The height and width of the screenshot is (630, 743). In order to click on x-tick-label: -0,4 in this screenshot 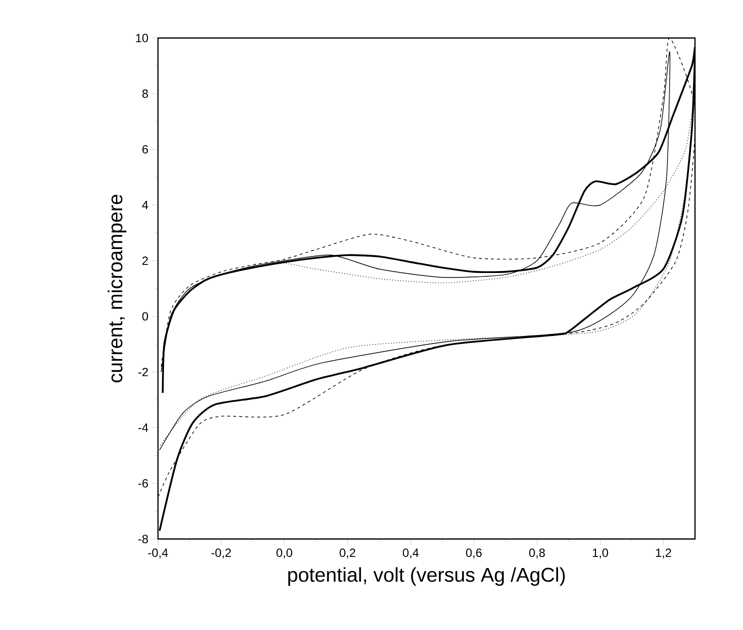, I will do `click(158, 553)`.